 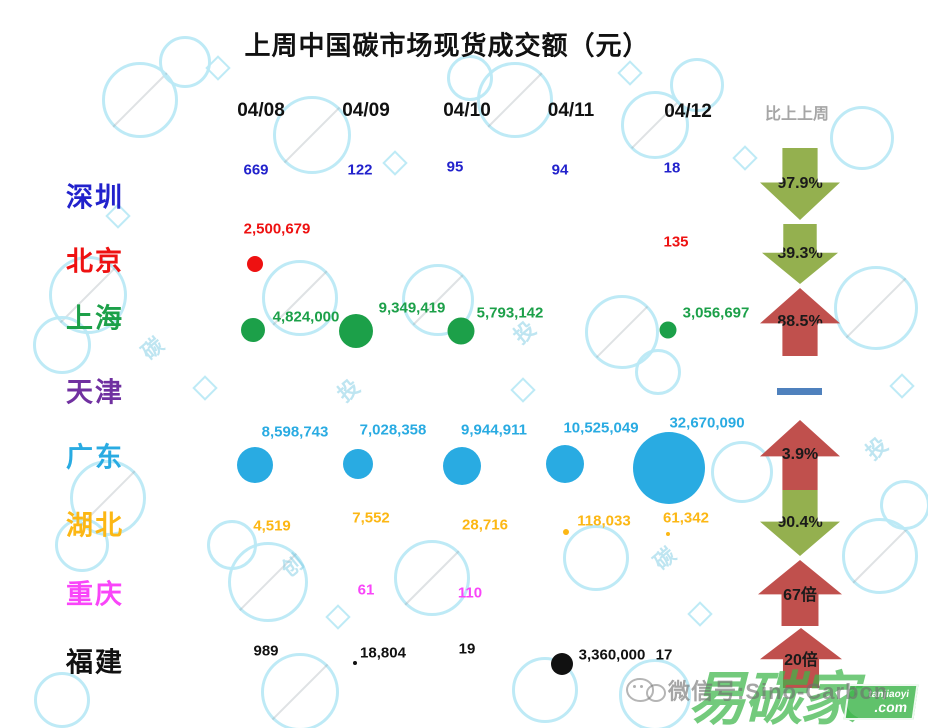 What do you see at coordinates (797, 114) in the screenshot?
I see `compare-header: 比上上周` at bounding box center [797, 114].